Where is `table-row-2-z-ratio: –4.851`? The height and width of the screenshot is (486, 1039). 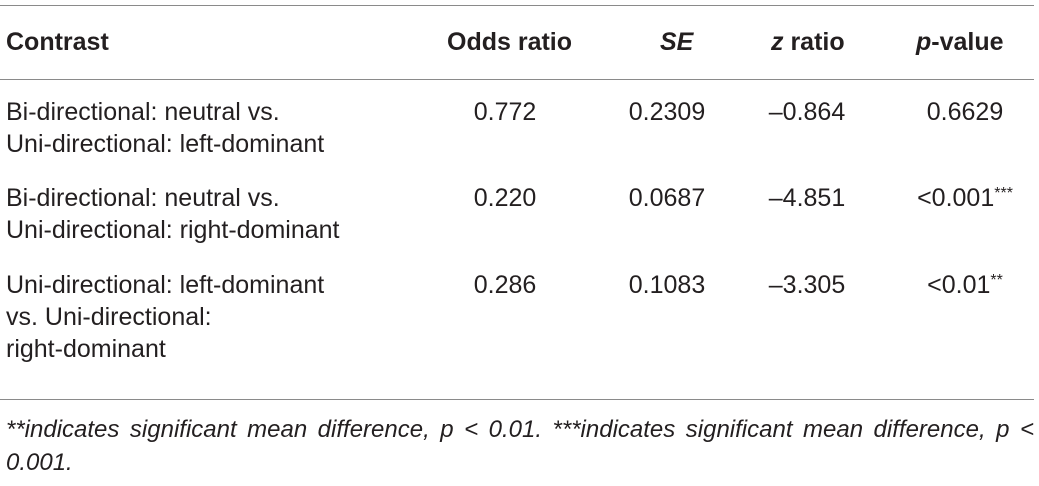
table-row-2-z-ratio: –4.851 is located at coordinates (807, 198).